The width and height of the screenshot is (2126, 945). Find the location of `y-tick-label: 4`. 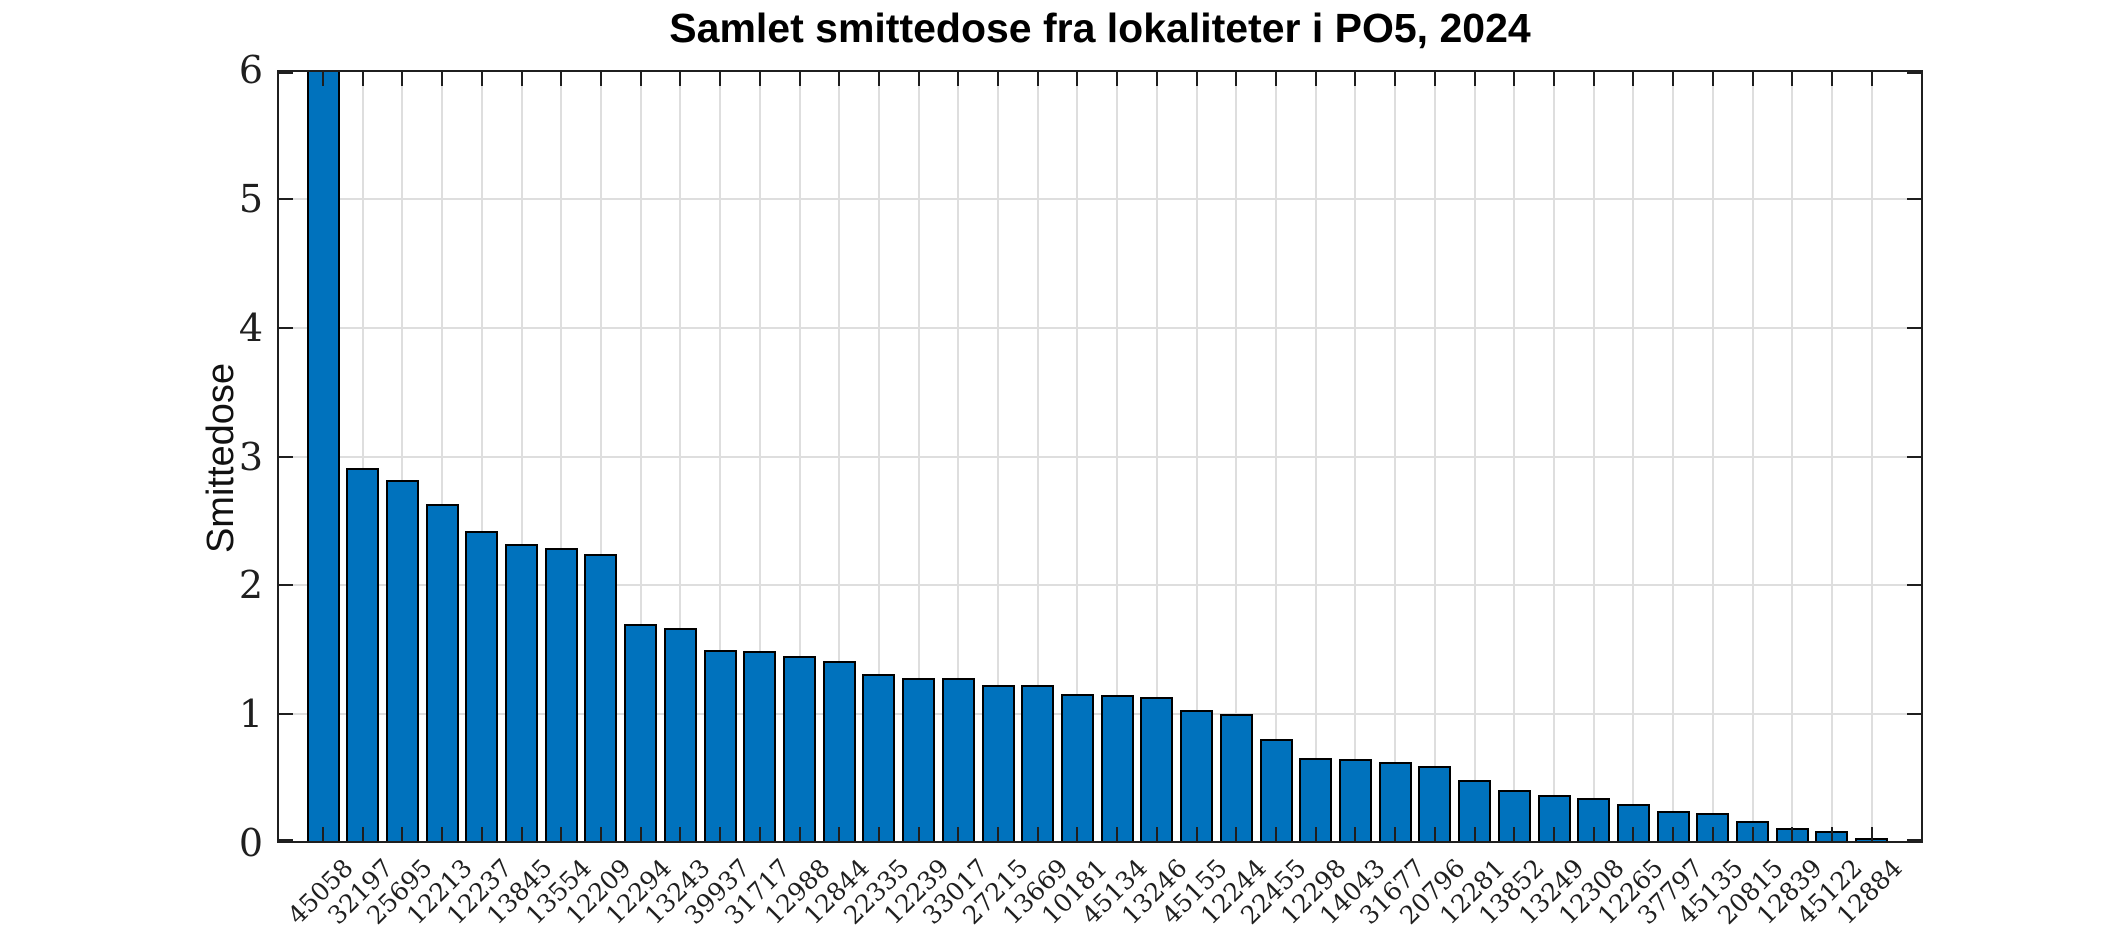

y-tick-label: 4 is located at coordinates (250, 327).